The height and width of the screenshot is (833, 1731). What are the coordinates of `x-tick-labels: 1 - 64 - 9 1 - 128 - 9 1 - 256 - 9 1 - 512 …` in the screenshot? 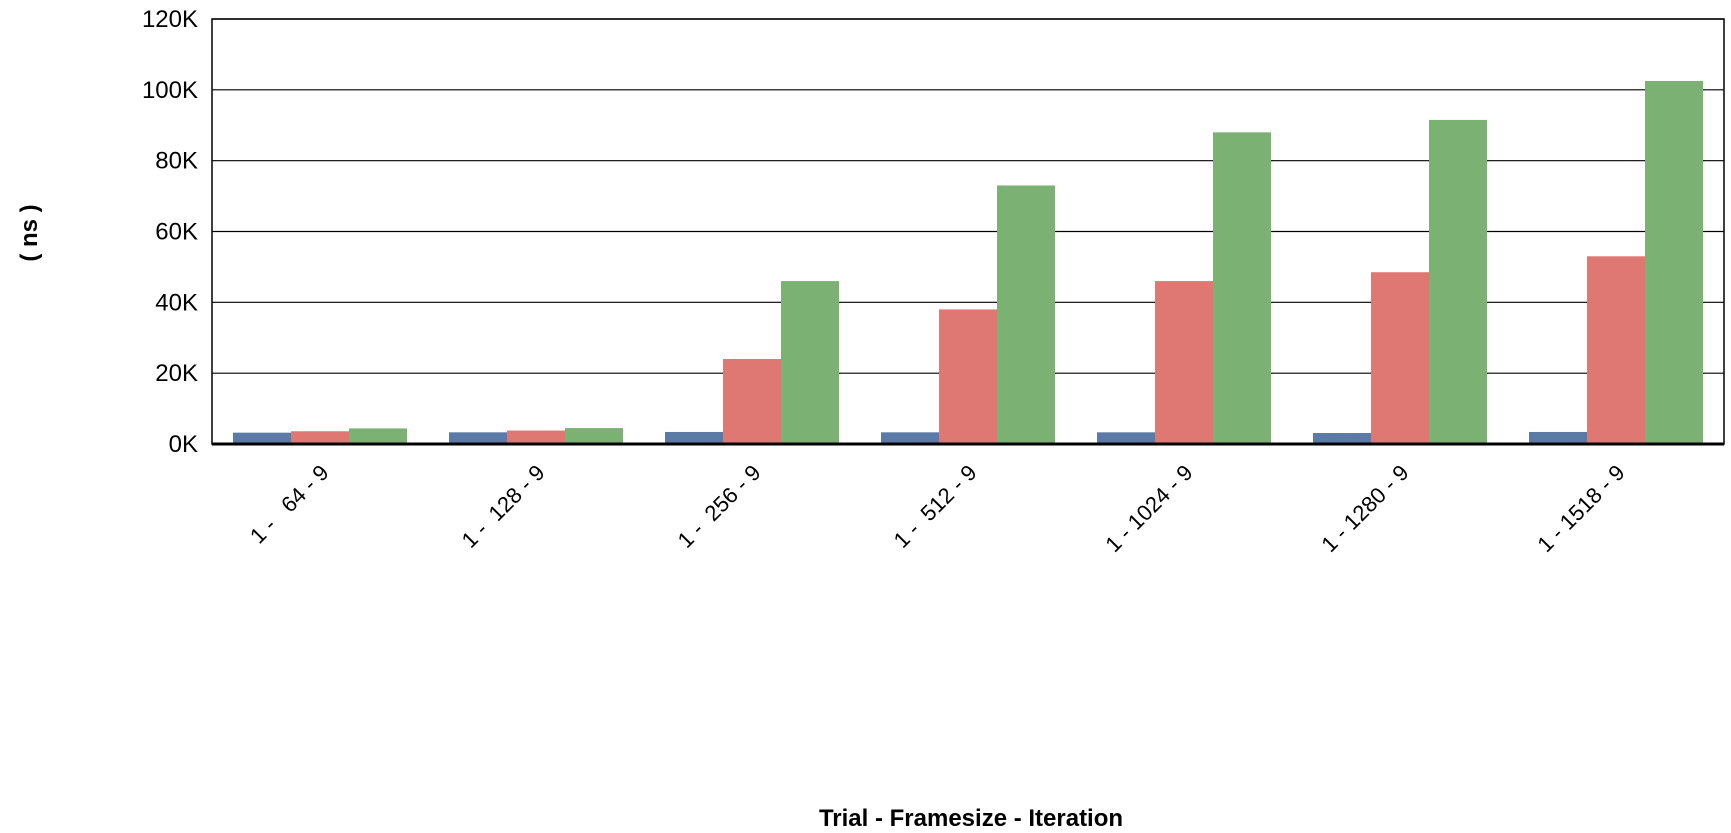 It's located at (937, 508).